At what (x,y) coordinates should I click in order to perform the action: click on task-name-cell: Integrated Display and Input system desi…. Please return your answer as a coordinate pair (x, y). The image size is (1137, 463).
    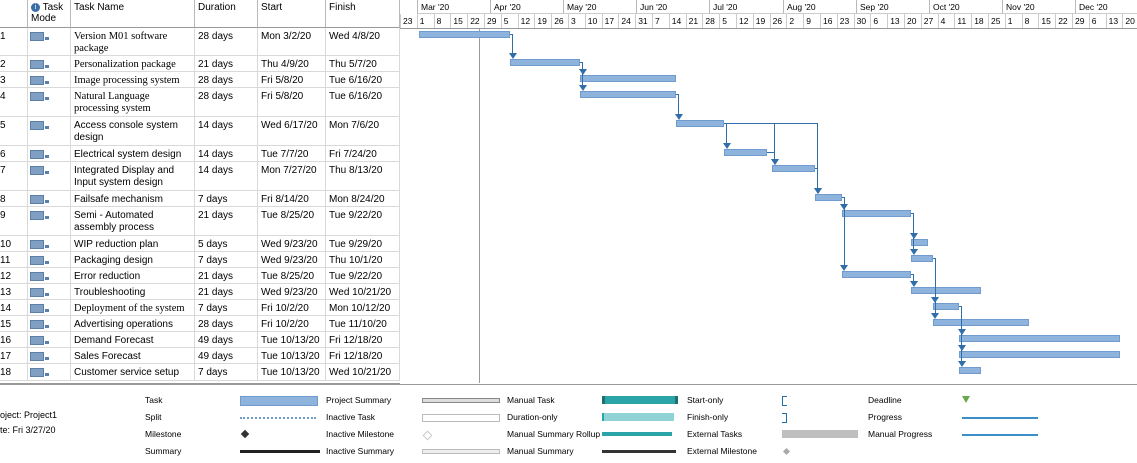
    Looking at the image, I should click on (133, 176).